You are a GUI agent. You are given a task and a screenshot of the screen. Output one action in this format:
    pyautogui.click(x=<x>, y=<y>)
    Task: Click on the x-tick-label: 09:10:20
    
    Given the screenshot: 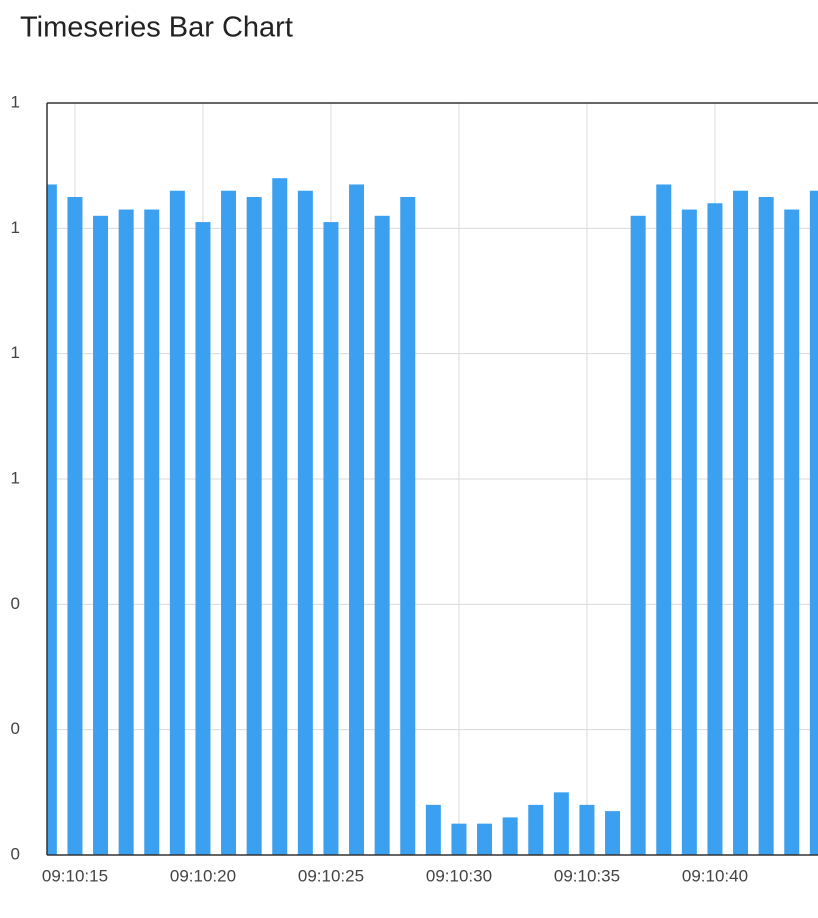 What is the action you would take?
    pyautogui.click(x=203, y=875)
    